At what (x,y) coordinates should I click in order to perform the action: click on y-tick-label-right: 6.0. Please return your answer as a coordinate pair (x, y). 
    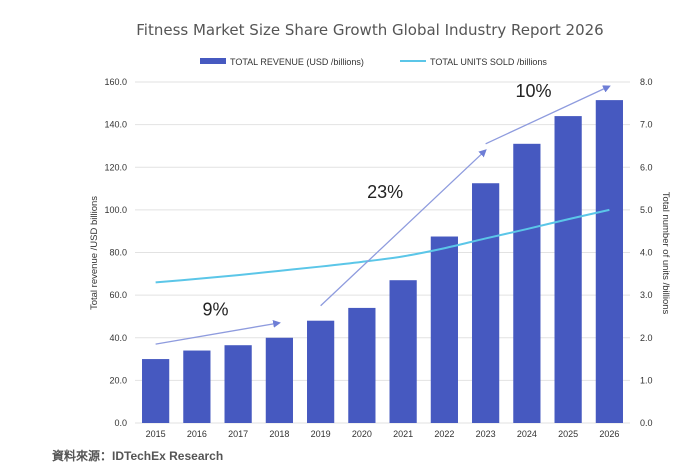
    Looking at the image, I should click on (646, 167).